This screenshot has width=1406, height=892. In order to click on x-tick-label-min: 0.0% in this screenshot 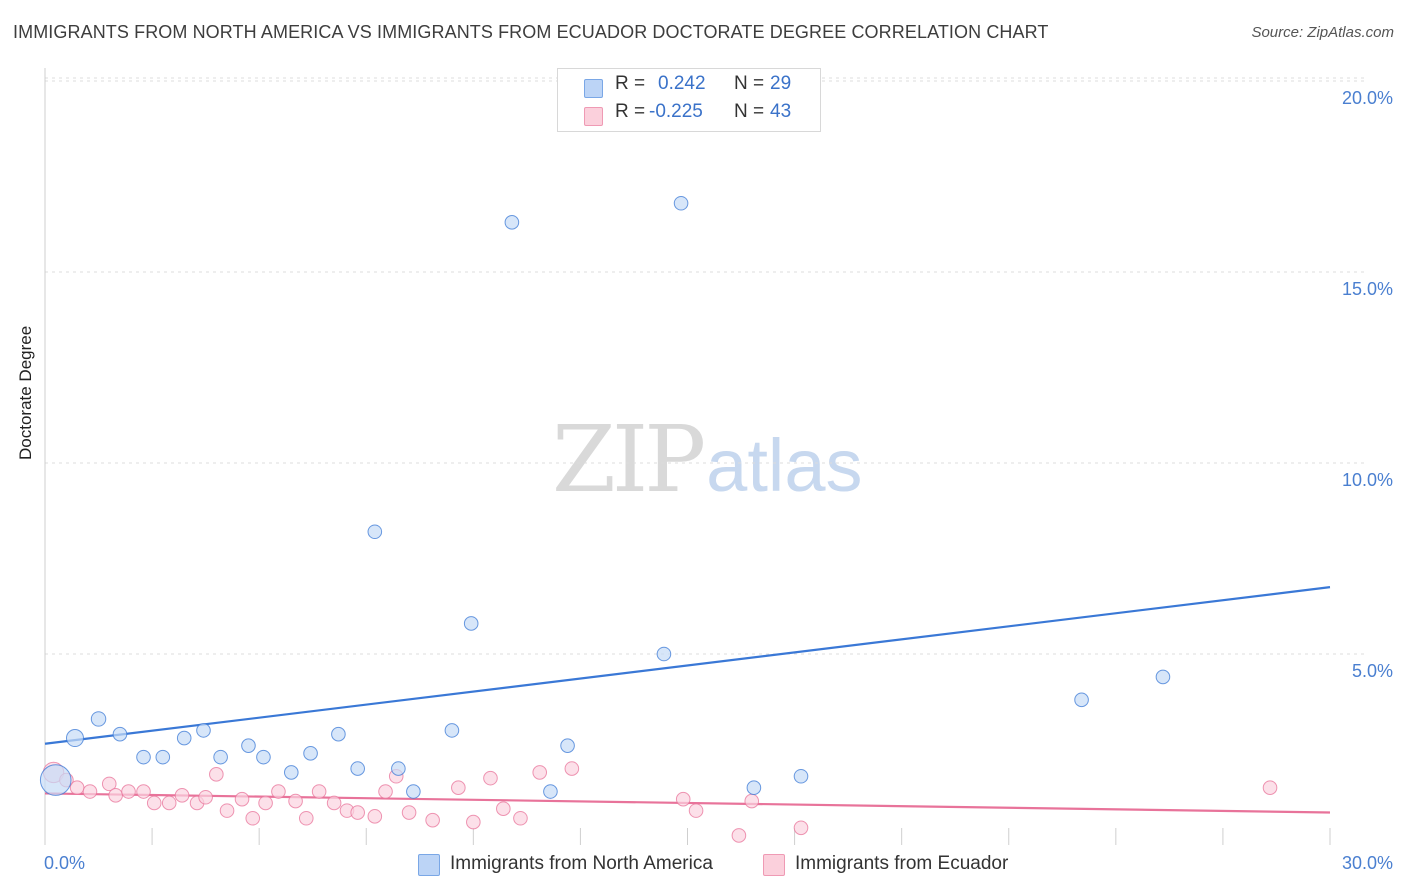, I will do `click(65, 863)`.